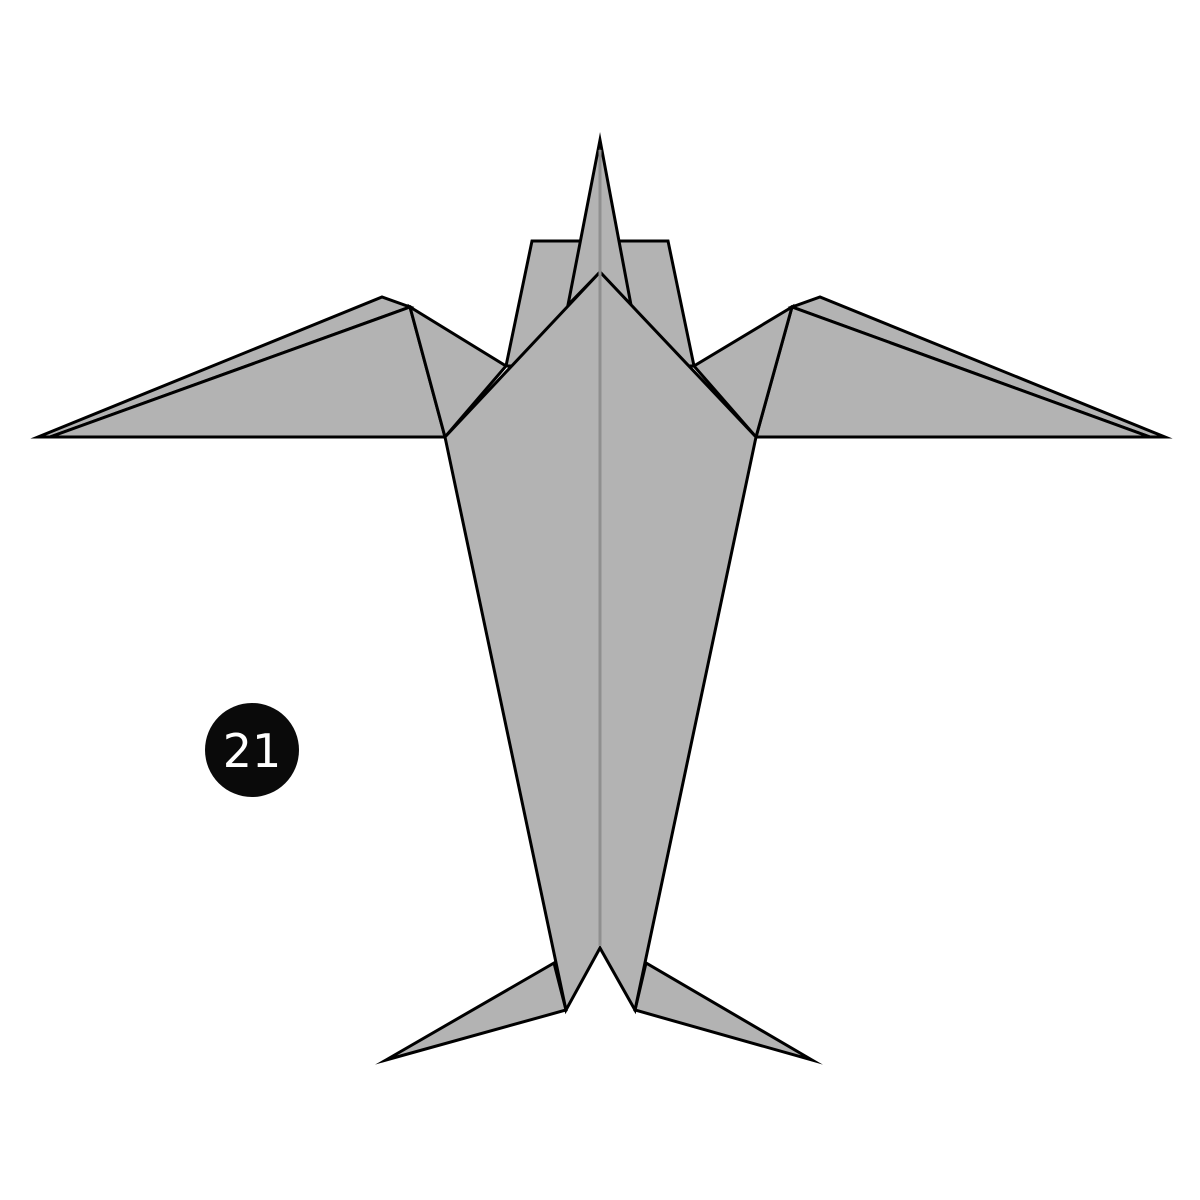 Image resolution: width=1200 pixels, height=1200 pixels. Describe the element at coordinates (956, 372) in the screenshot. I see `right-wing` at that location.